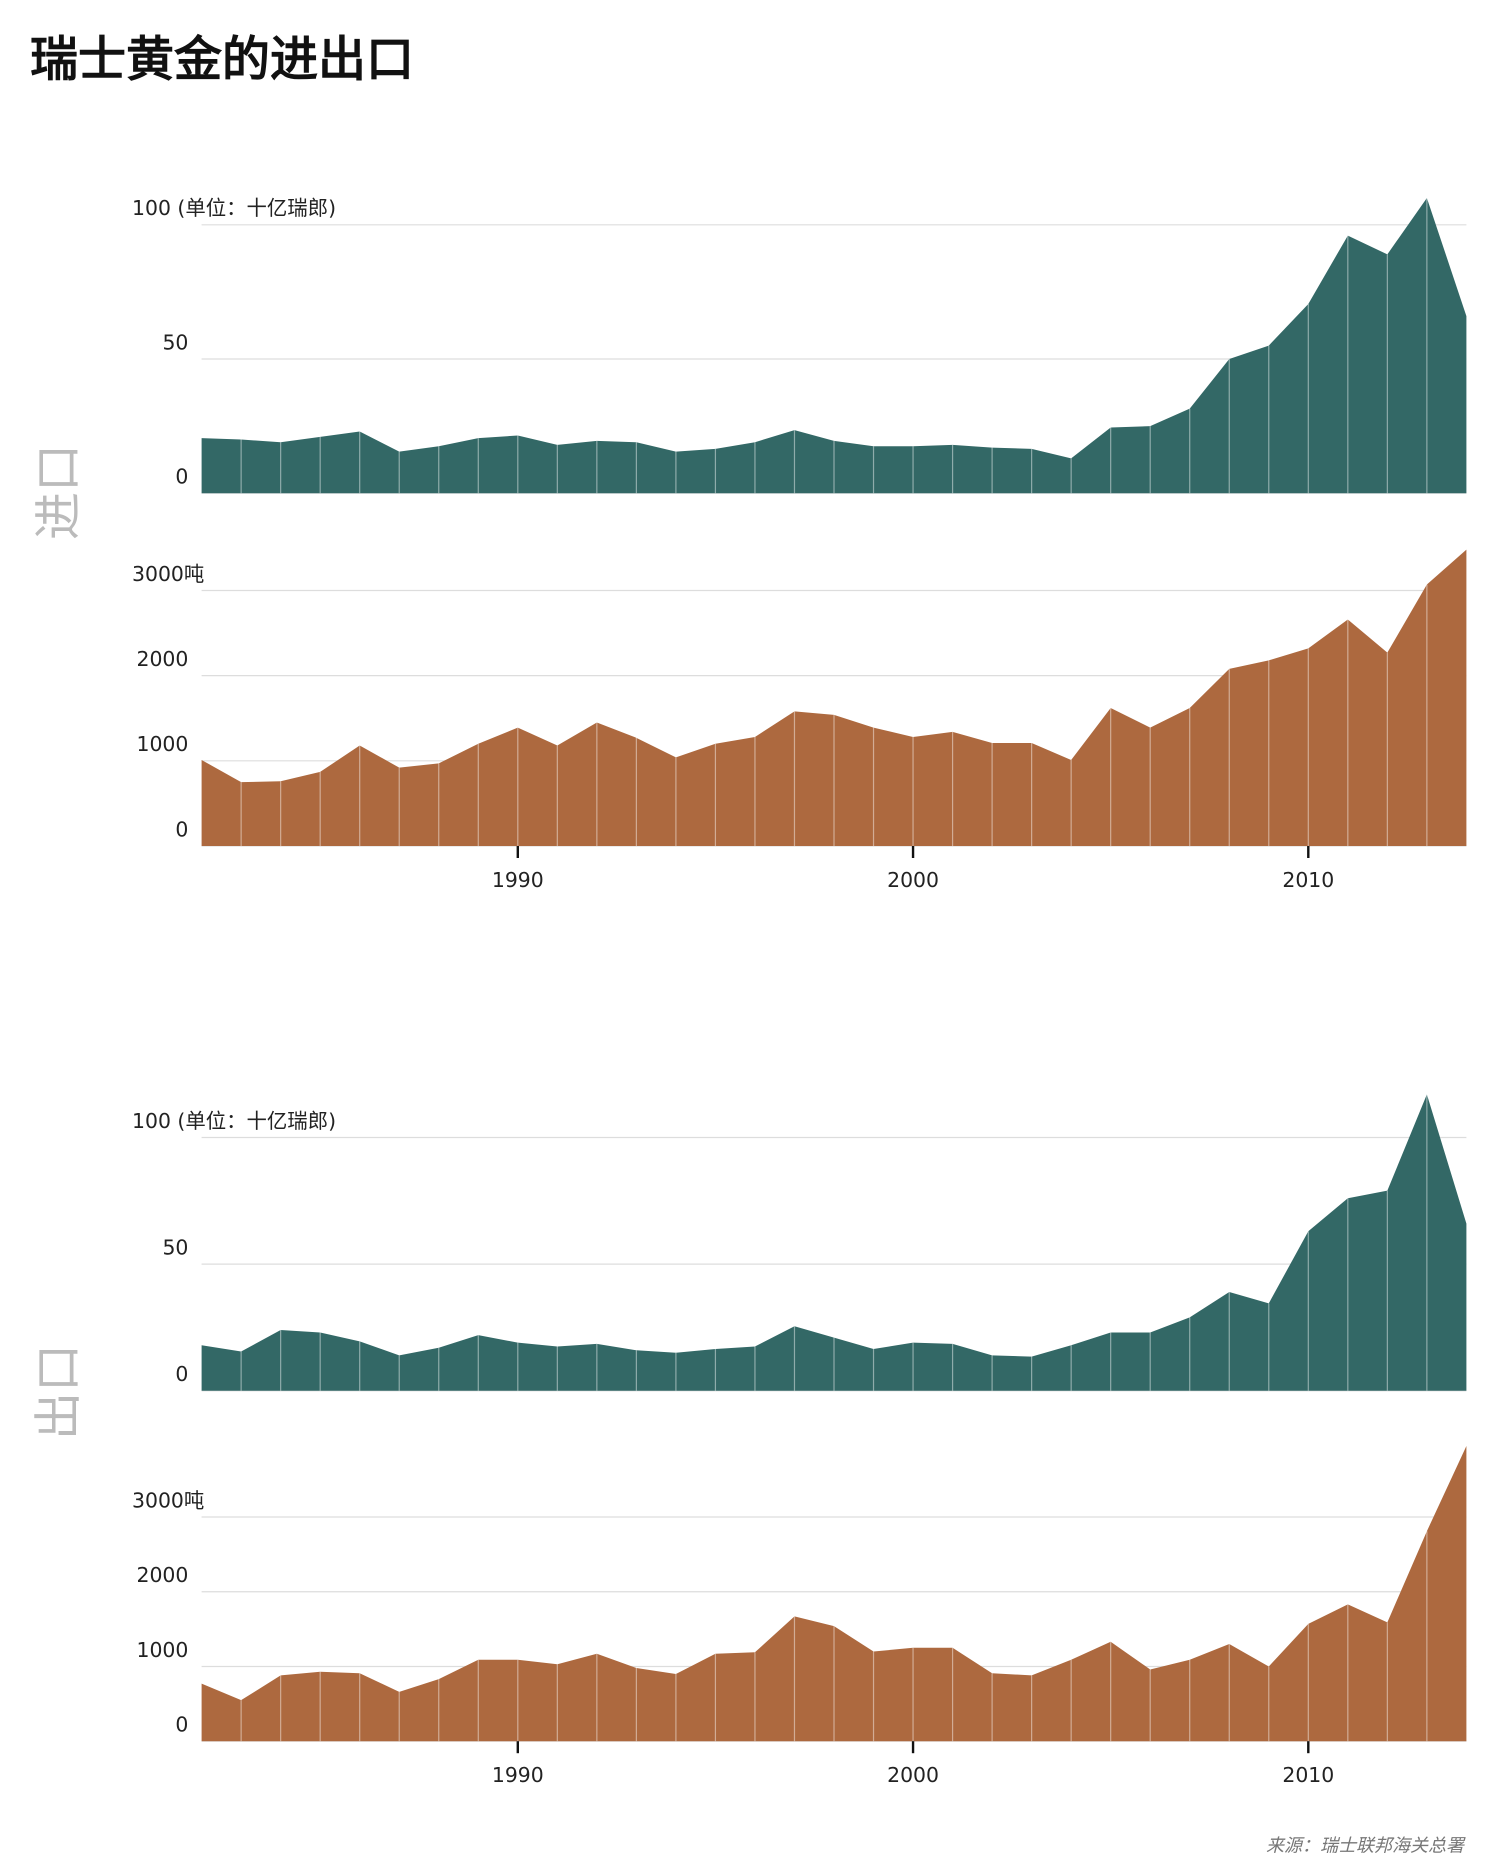 This screenshot has height=1875, width=1500. I want to click on source: 来源：瑞士联邦海关总署, so click(1366, 1846).